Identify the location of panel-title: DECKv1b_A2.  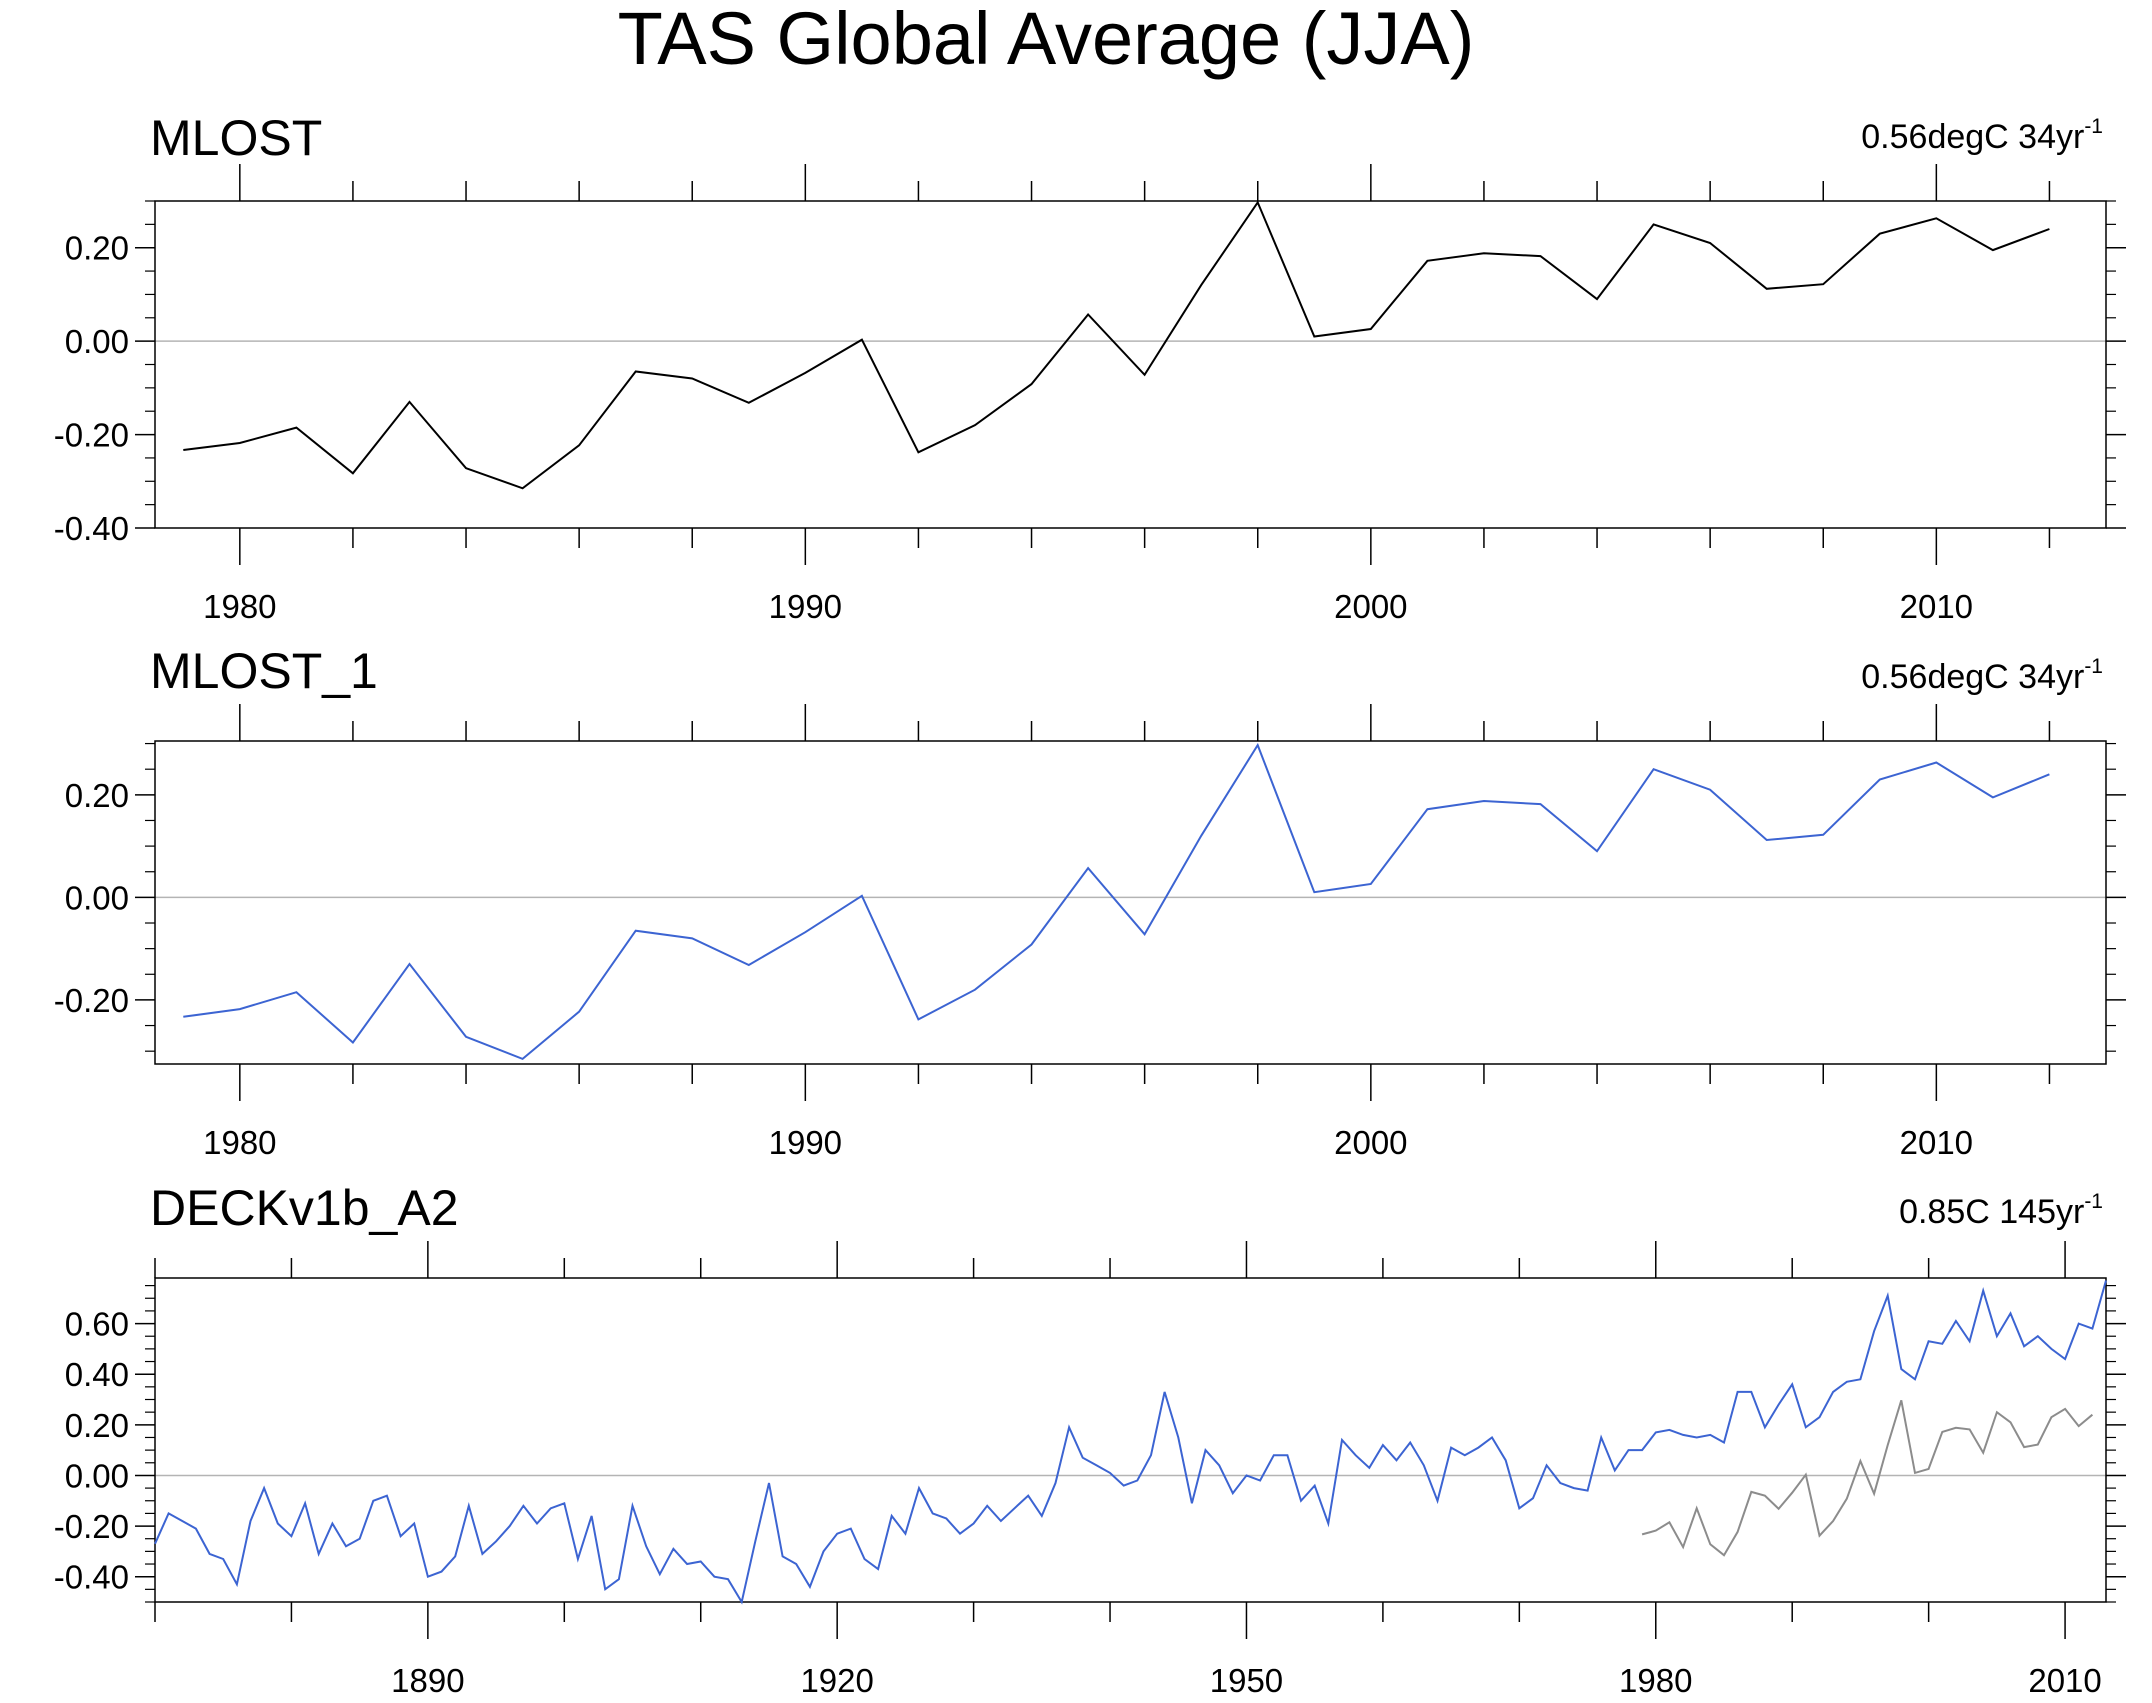
(304, 1208).